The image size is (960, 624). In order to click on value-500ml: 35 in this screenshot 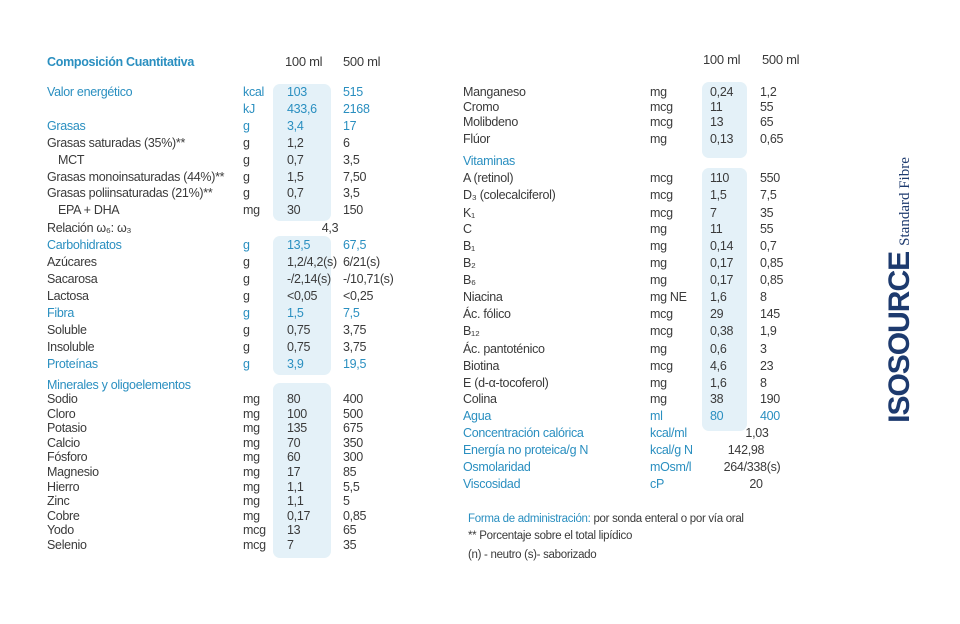, I will do `click(350, 545)`.